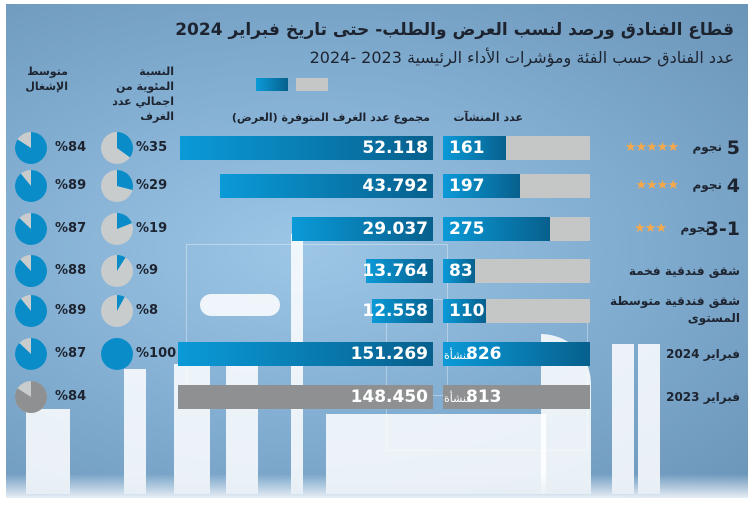 This screenshot has width=754, height=506. Describe the element at coordinates (389, 397) in the screenshot. I see `rooms-value: 148.450` at that location.